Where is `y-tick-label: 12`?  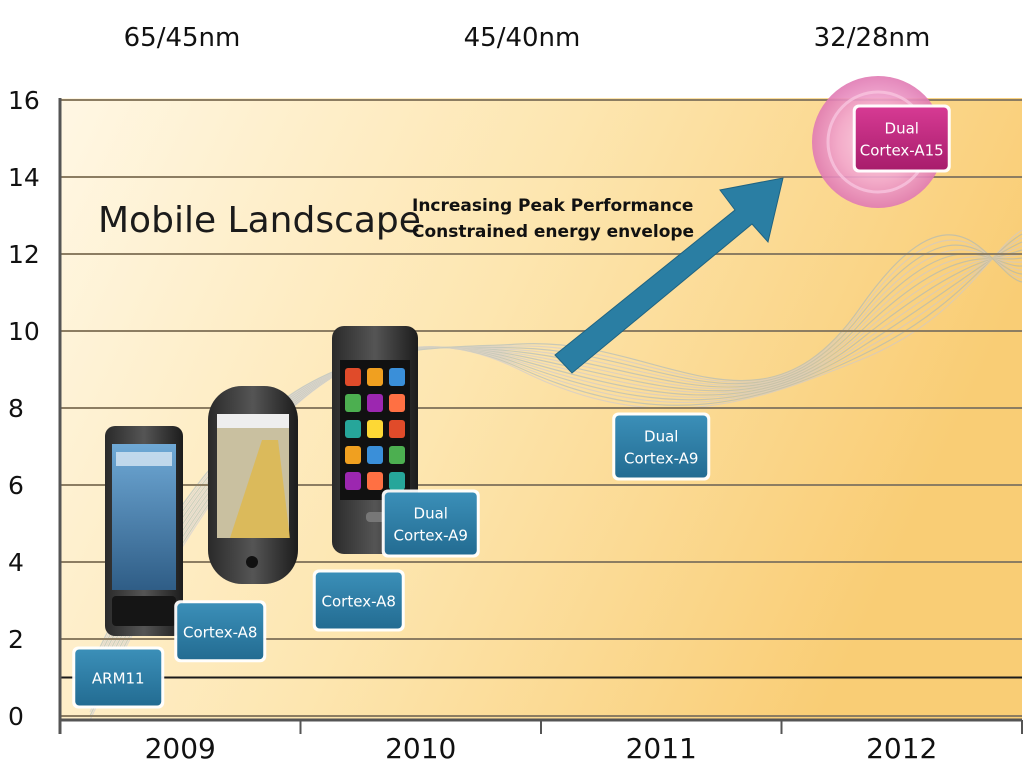
y-tick-label: 12 is located at coordinates (24, 254).